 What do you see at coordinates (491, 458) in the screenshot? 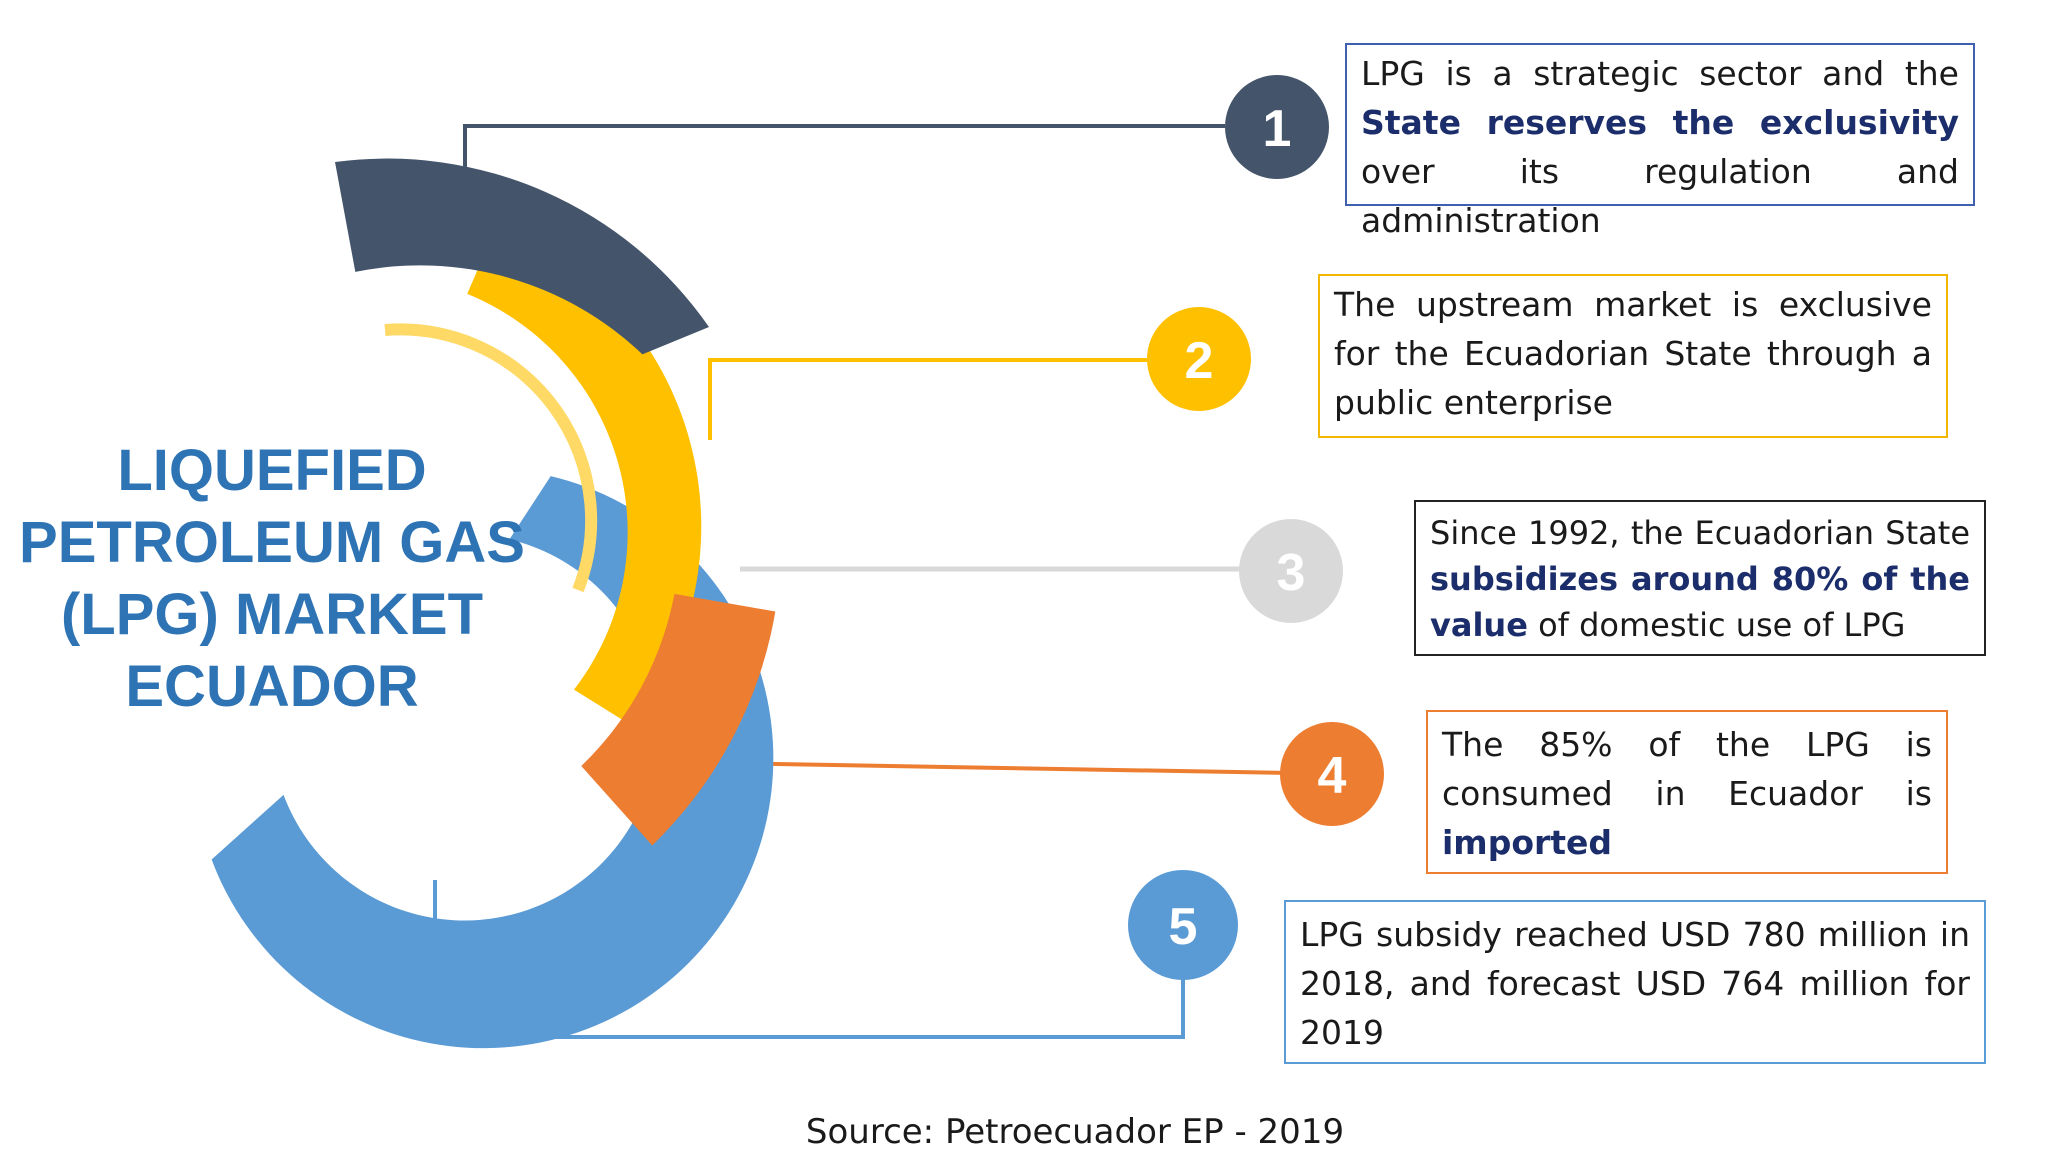
I see `arc-thin-yellow` at bounding box center [491, 458].